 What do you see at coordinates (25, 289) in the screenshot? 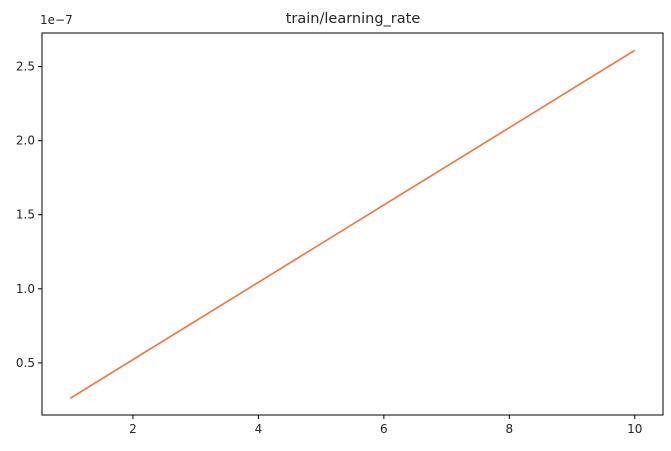
I see `y-tick-label: 1.0` at bounding box center [25, 289].